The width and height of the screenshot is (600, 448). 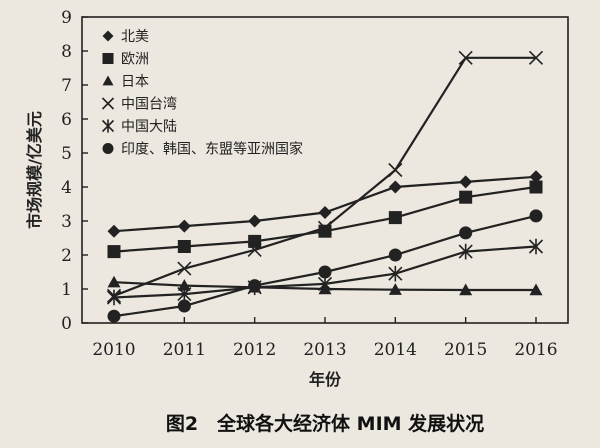 What do you see at coordinates (465, 350) in the screenshot?
I see `x-tick-label: 2015` at bounding box center [465, 350].